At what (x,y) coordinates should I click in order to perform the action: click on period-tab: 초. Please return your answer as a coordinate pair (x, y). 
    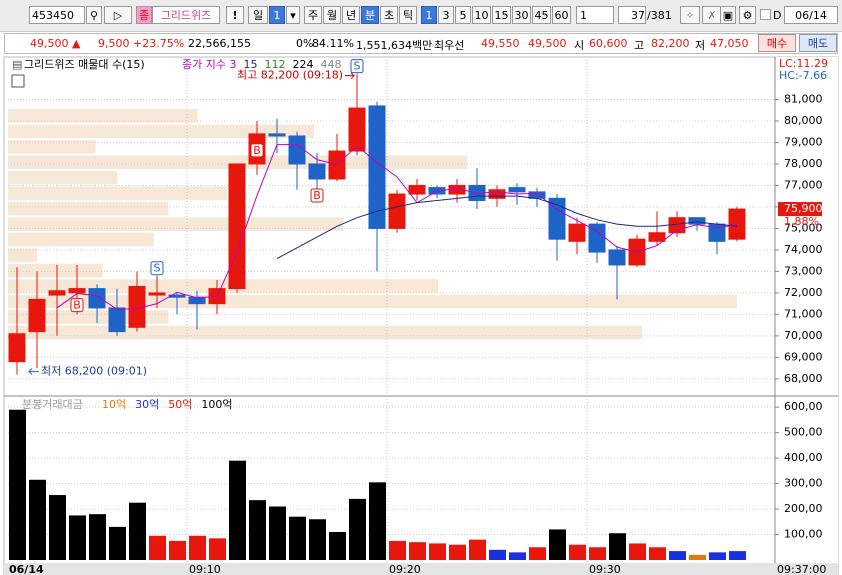
    Looking at the image, I should click on (389, 15).